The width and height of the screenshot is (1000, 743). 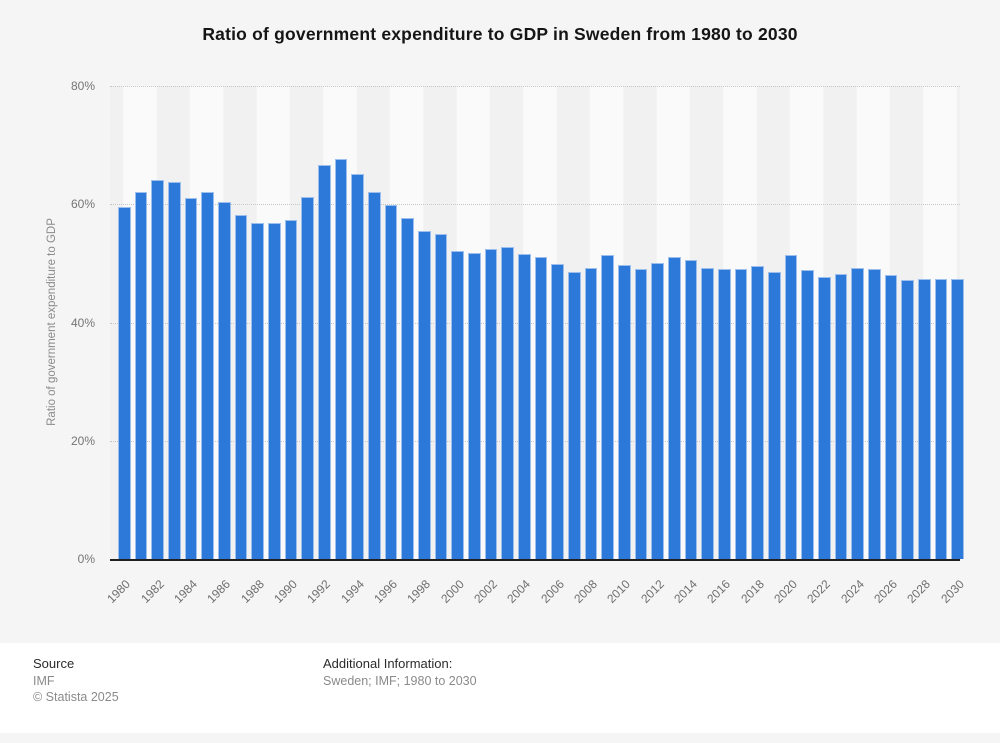 I want to click on bar-2021, so click(x=807, y=414).